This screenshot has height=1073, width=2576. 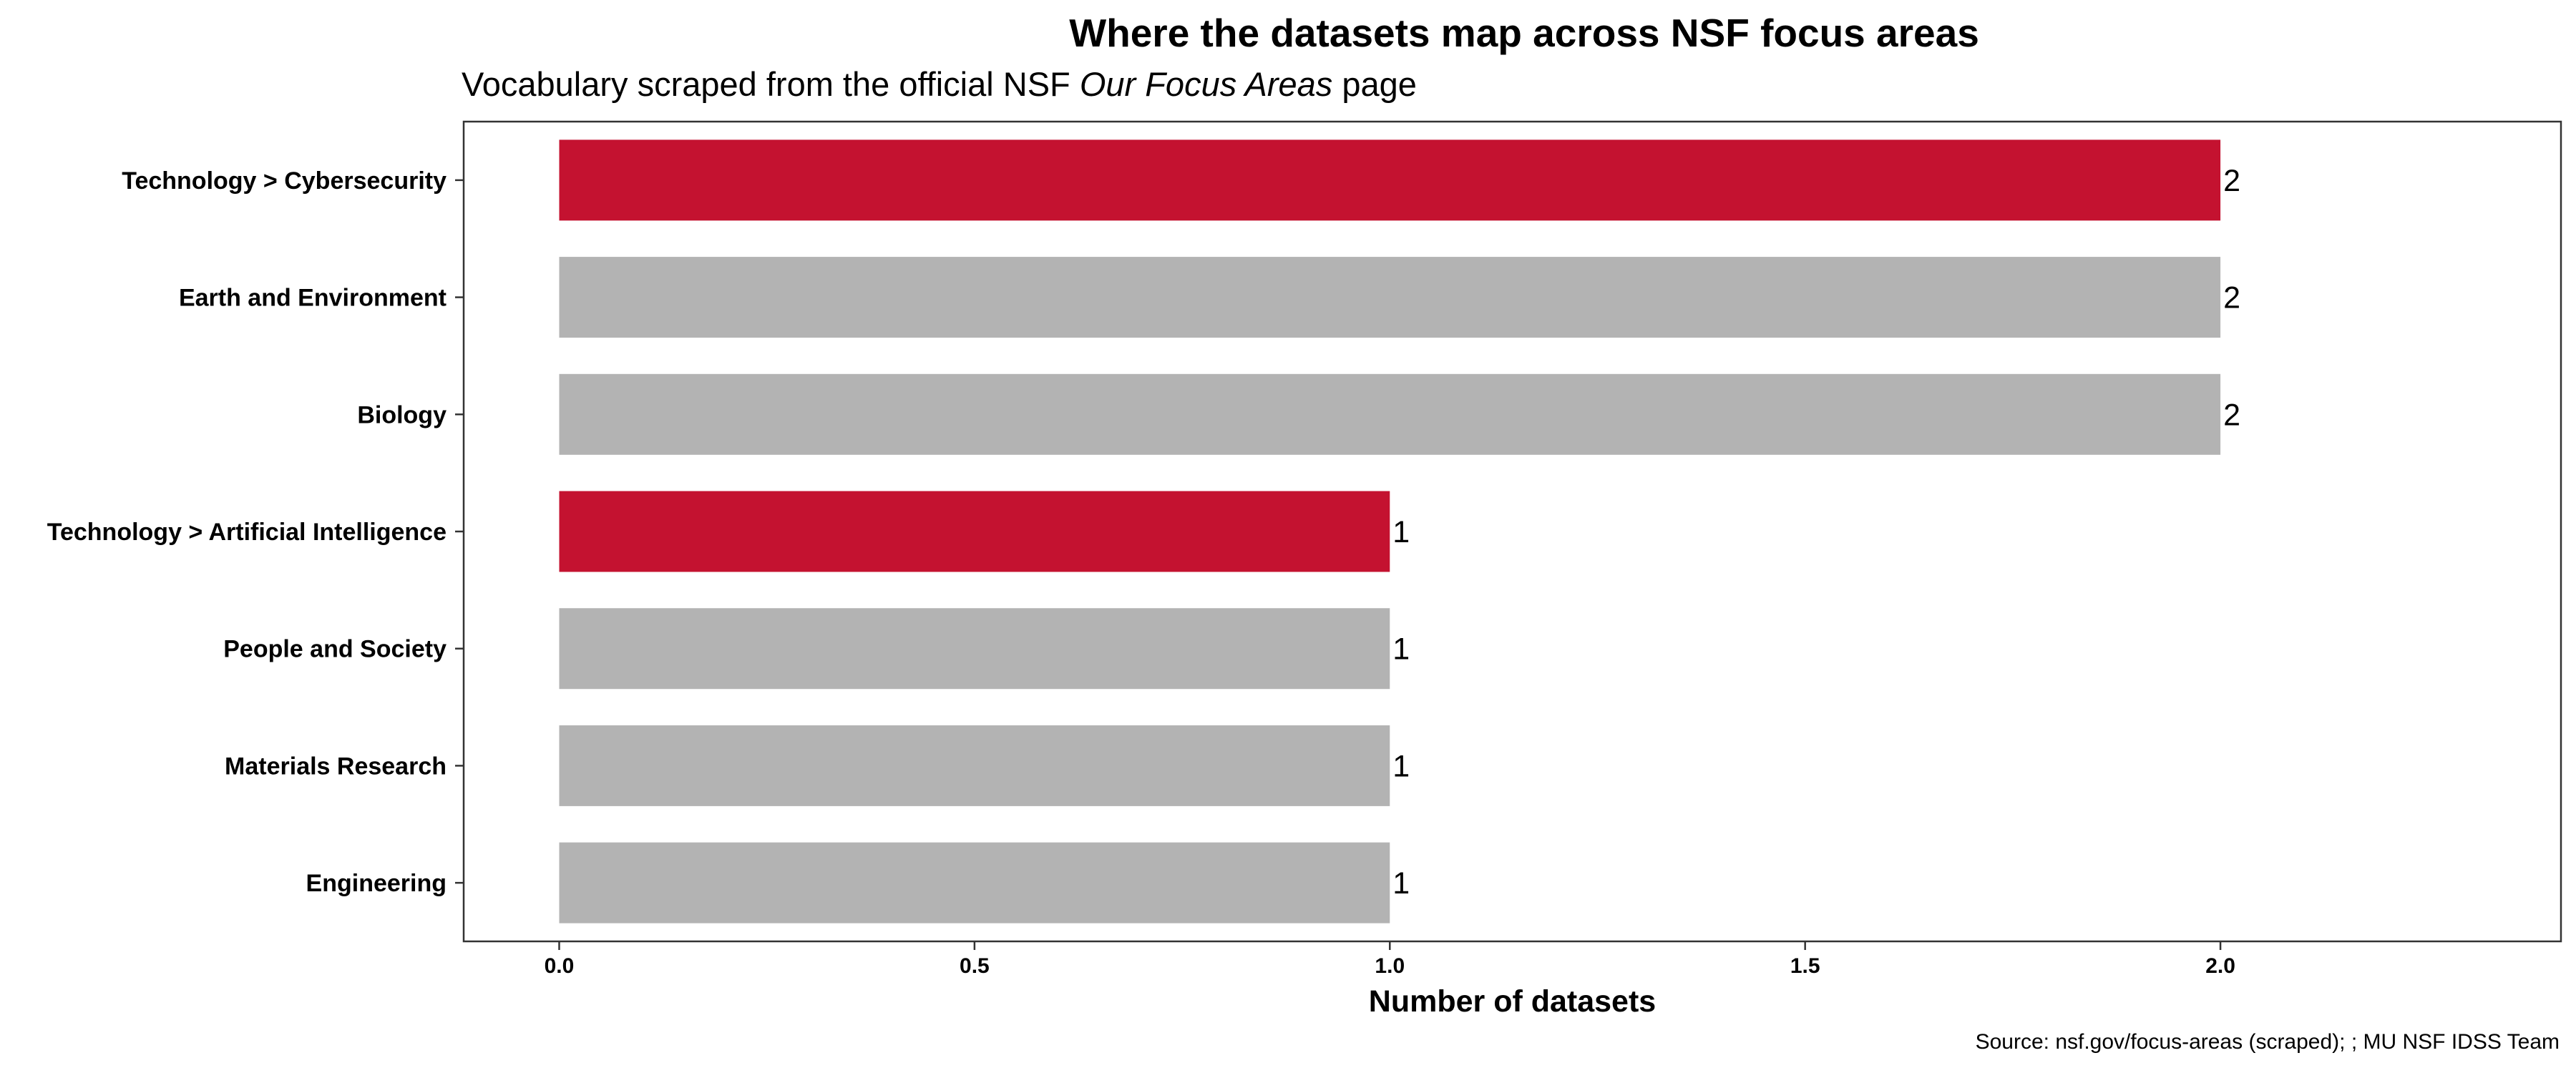 I want to click on y-tick-label: Technology > Cybersecurity, so click(x=284, y=181).